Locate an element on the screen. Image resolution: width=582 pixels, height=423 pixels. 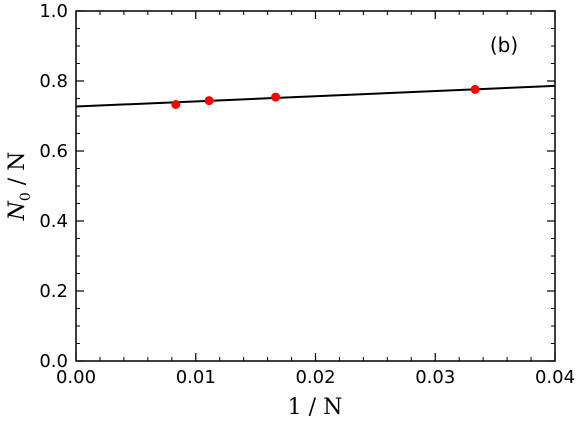
fit-line is located at coordinates (315, 96).